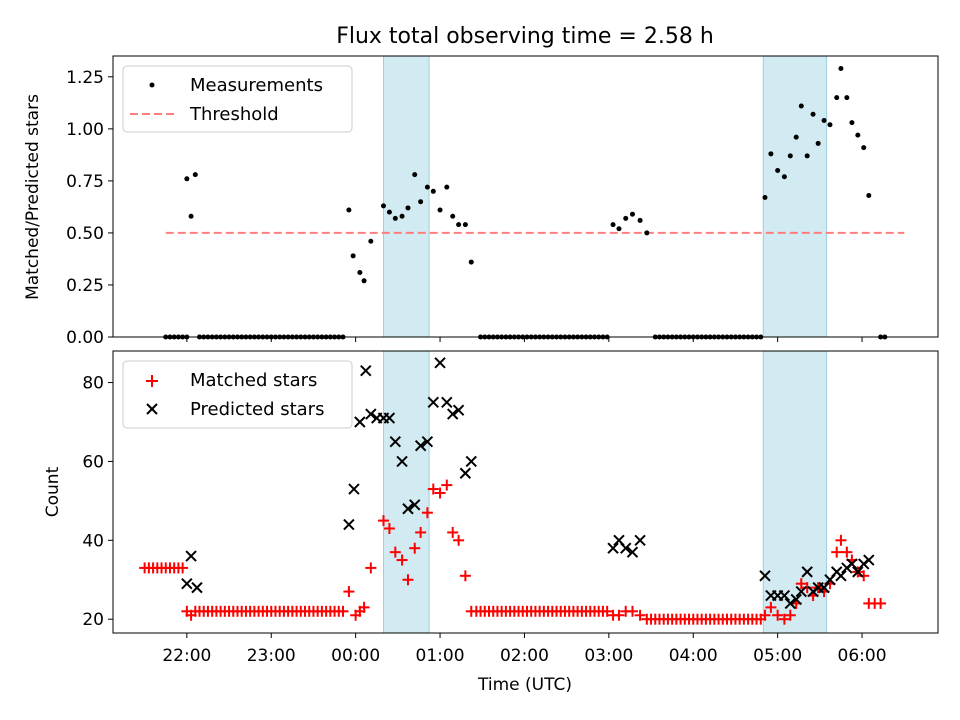 The height and width of the screenshot is (720, 960). I want to click on legend-measurements-marker, so click(152, 85).